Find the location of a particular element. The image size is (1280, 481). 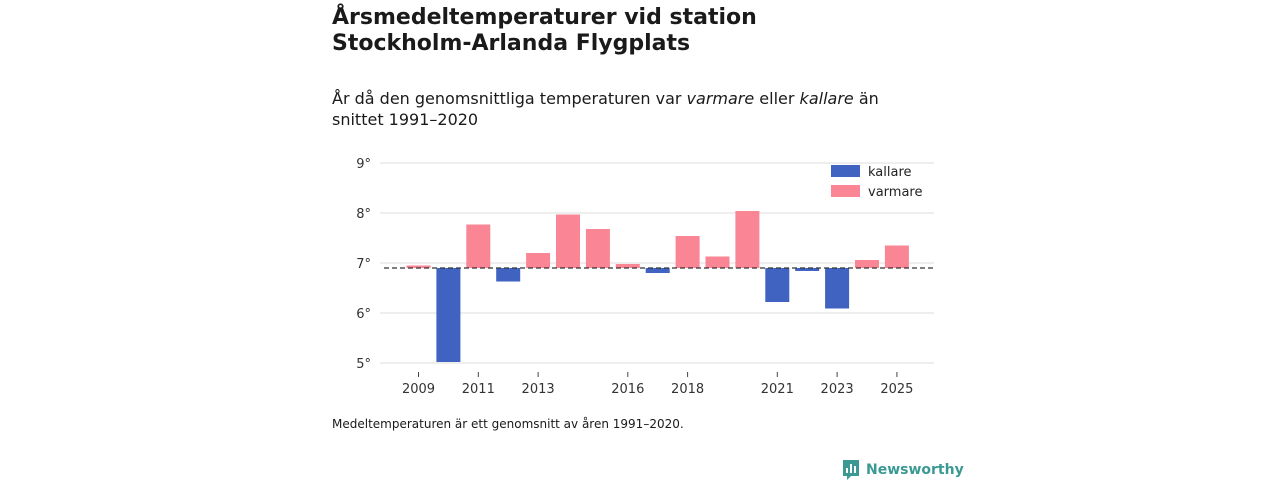

bar-2019 is located at coordinates (717, 262).